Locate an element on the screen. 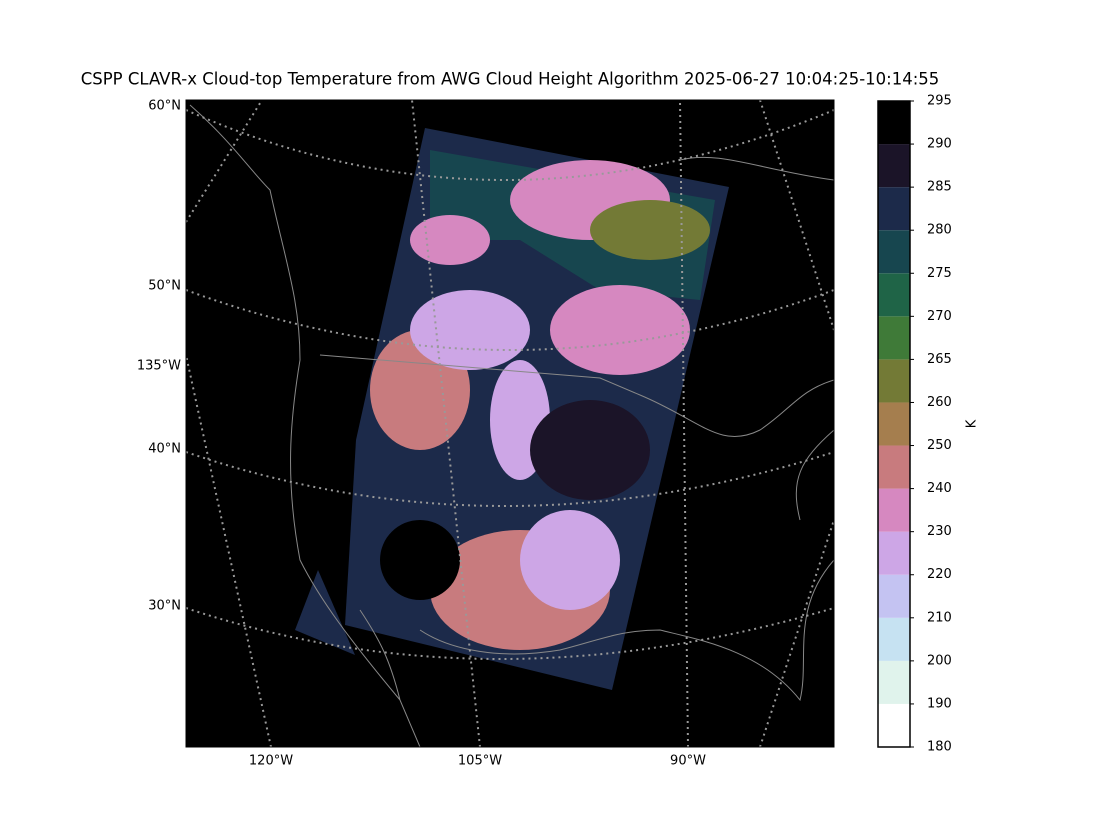  lat-label: 50°N is located at coordinates (164, 286).